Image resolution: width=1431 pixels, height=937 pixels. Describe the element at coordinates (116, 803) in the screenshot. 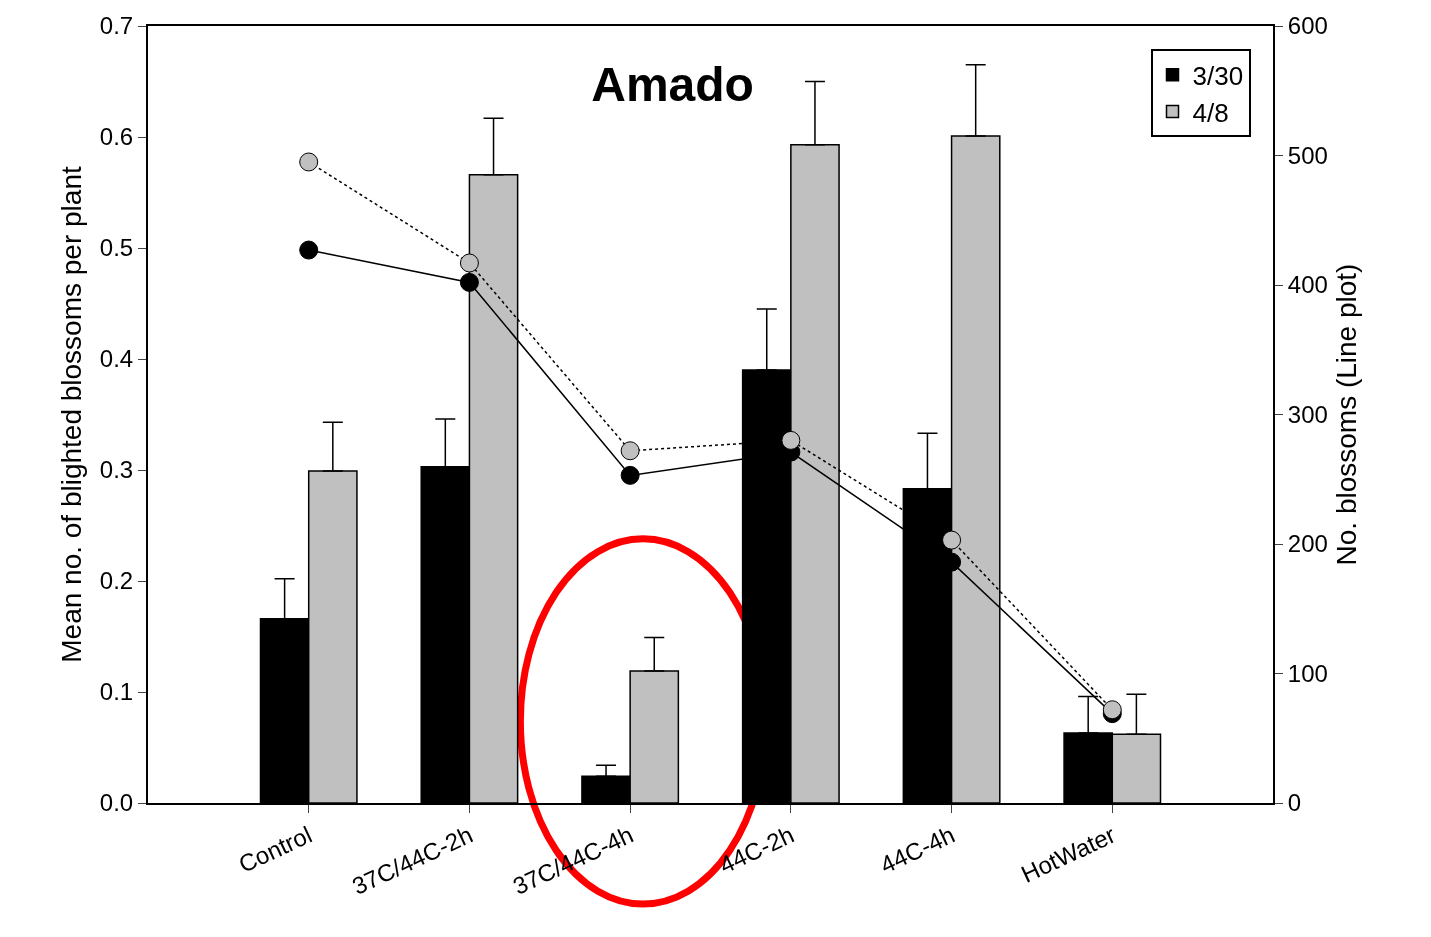

I see `y-tick-label: 0.0` at that location.